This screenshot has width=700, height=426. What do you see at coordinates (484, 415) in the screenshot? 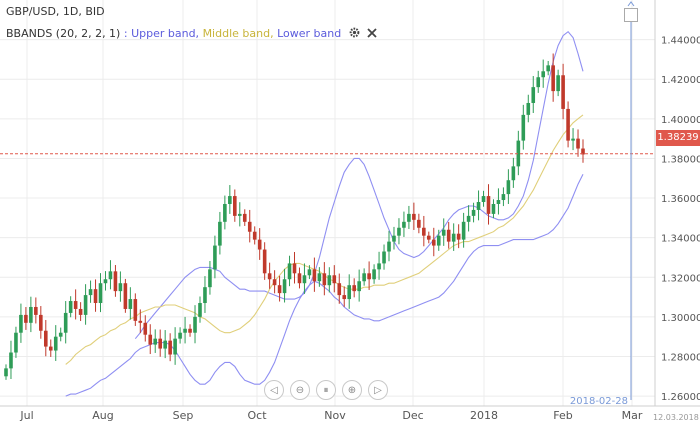
I see `x-tick-label: 2018` at bounding box center [484, 415].